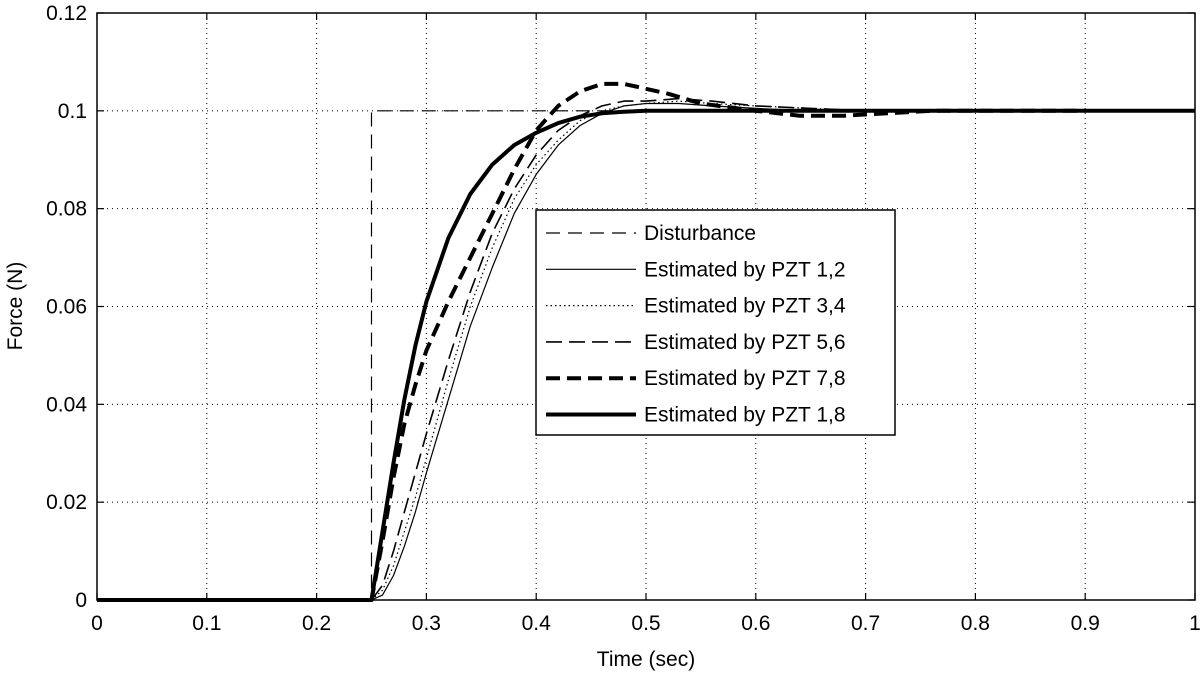 The height and width of the screenshot is (676, 1200). I want to click on legend-label: Estimated by PZT 1,8, so click(745, 415).